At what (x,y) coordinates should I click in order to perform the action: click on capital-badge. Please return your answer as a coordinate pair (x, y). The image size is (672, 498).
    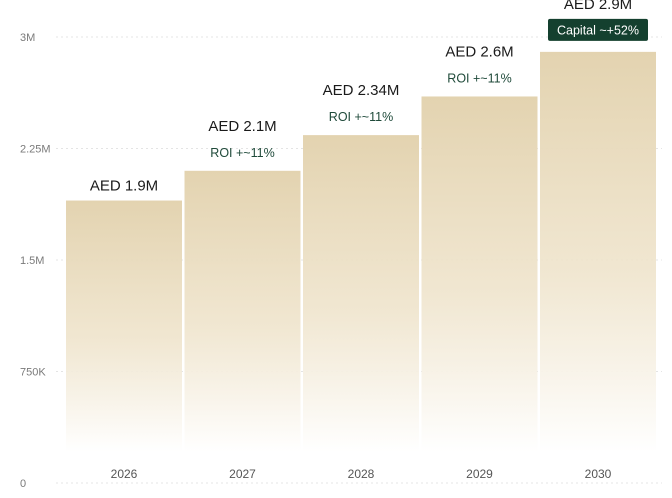
    Looking at the image, I should click on (598, 29).